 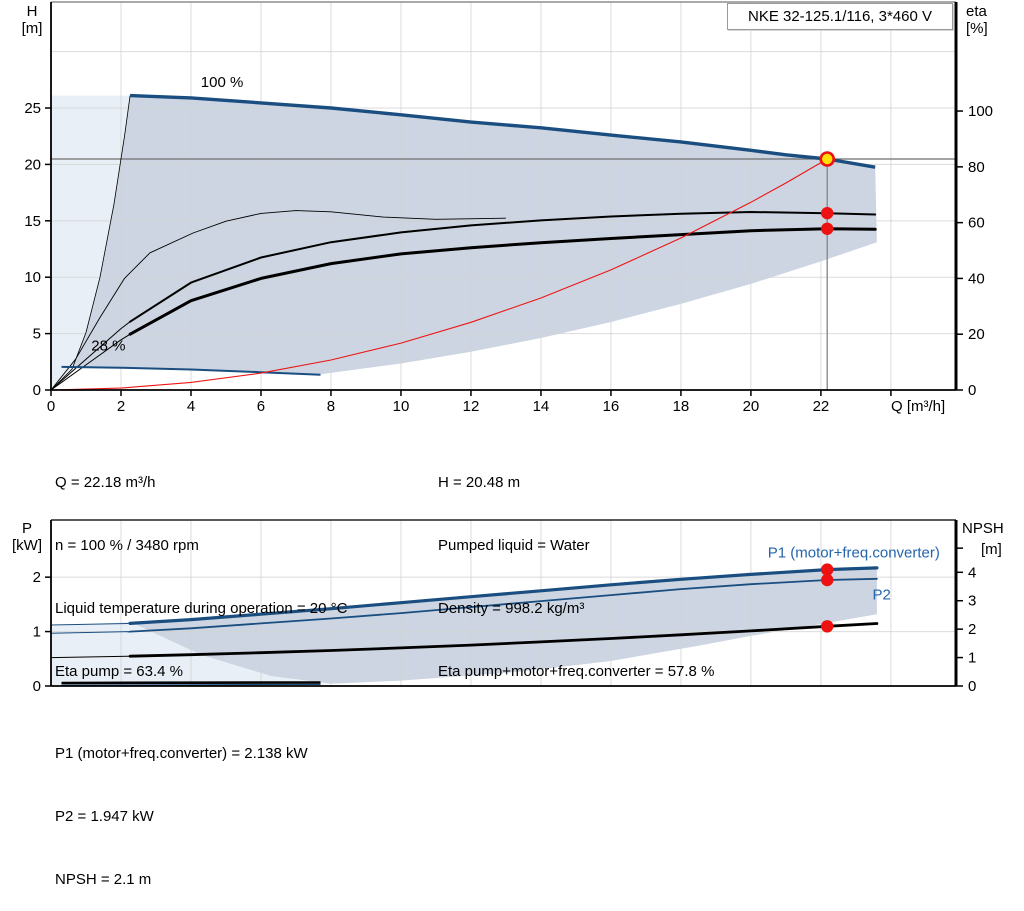 I want to click on p28-curve-black, so click(x=191, y=683).